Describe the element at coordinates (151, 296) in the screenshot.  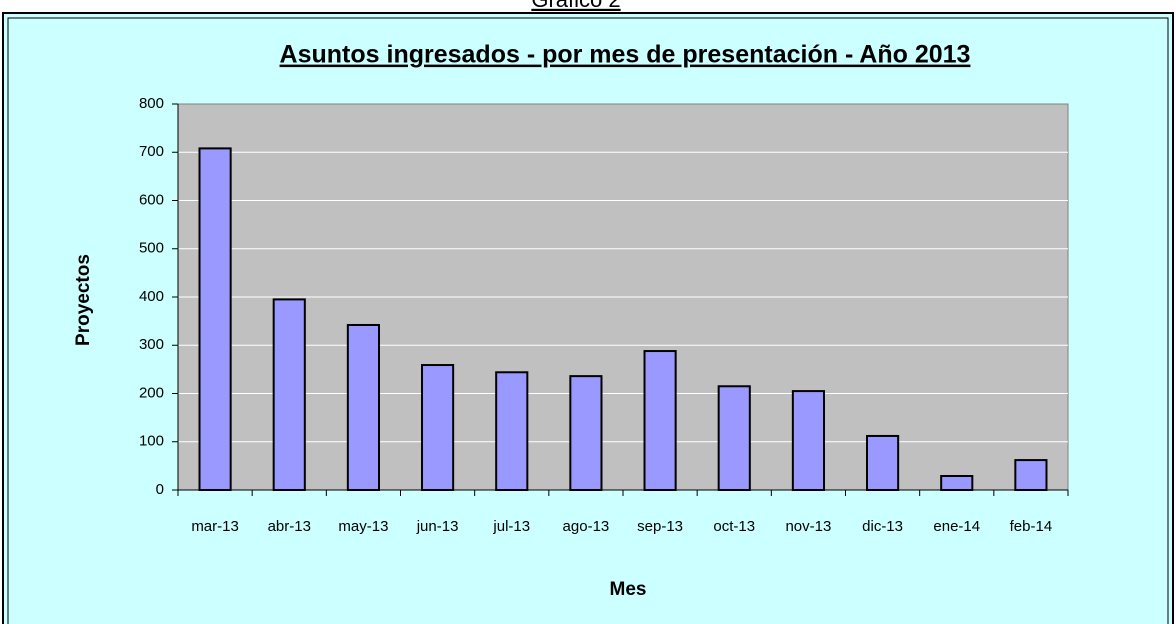
I see `y-tick-label: 400` at that location.